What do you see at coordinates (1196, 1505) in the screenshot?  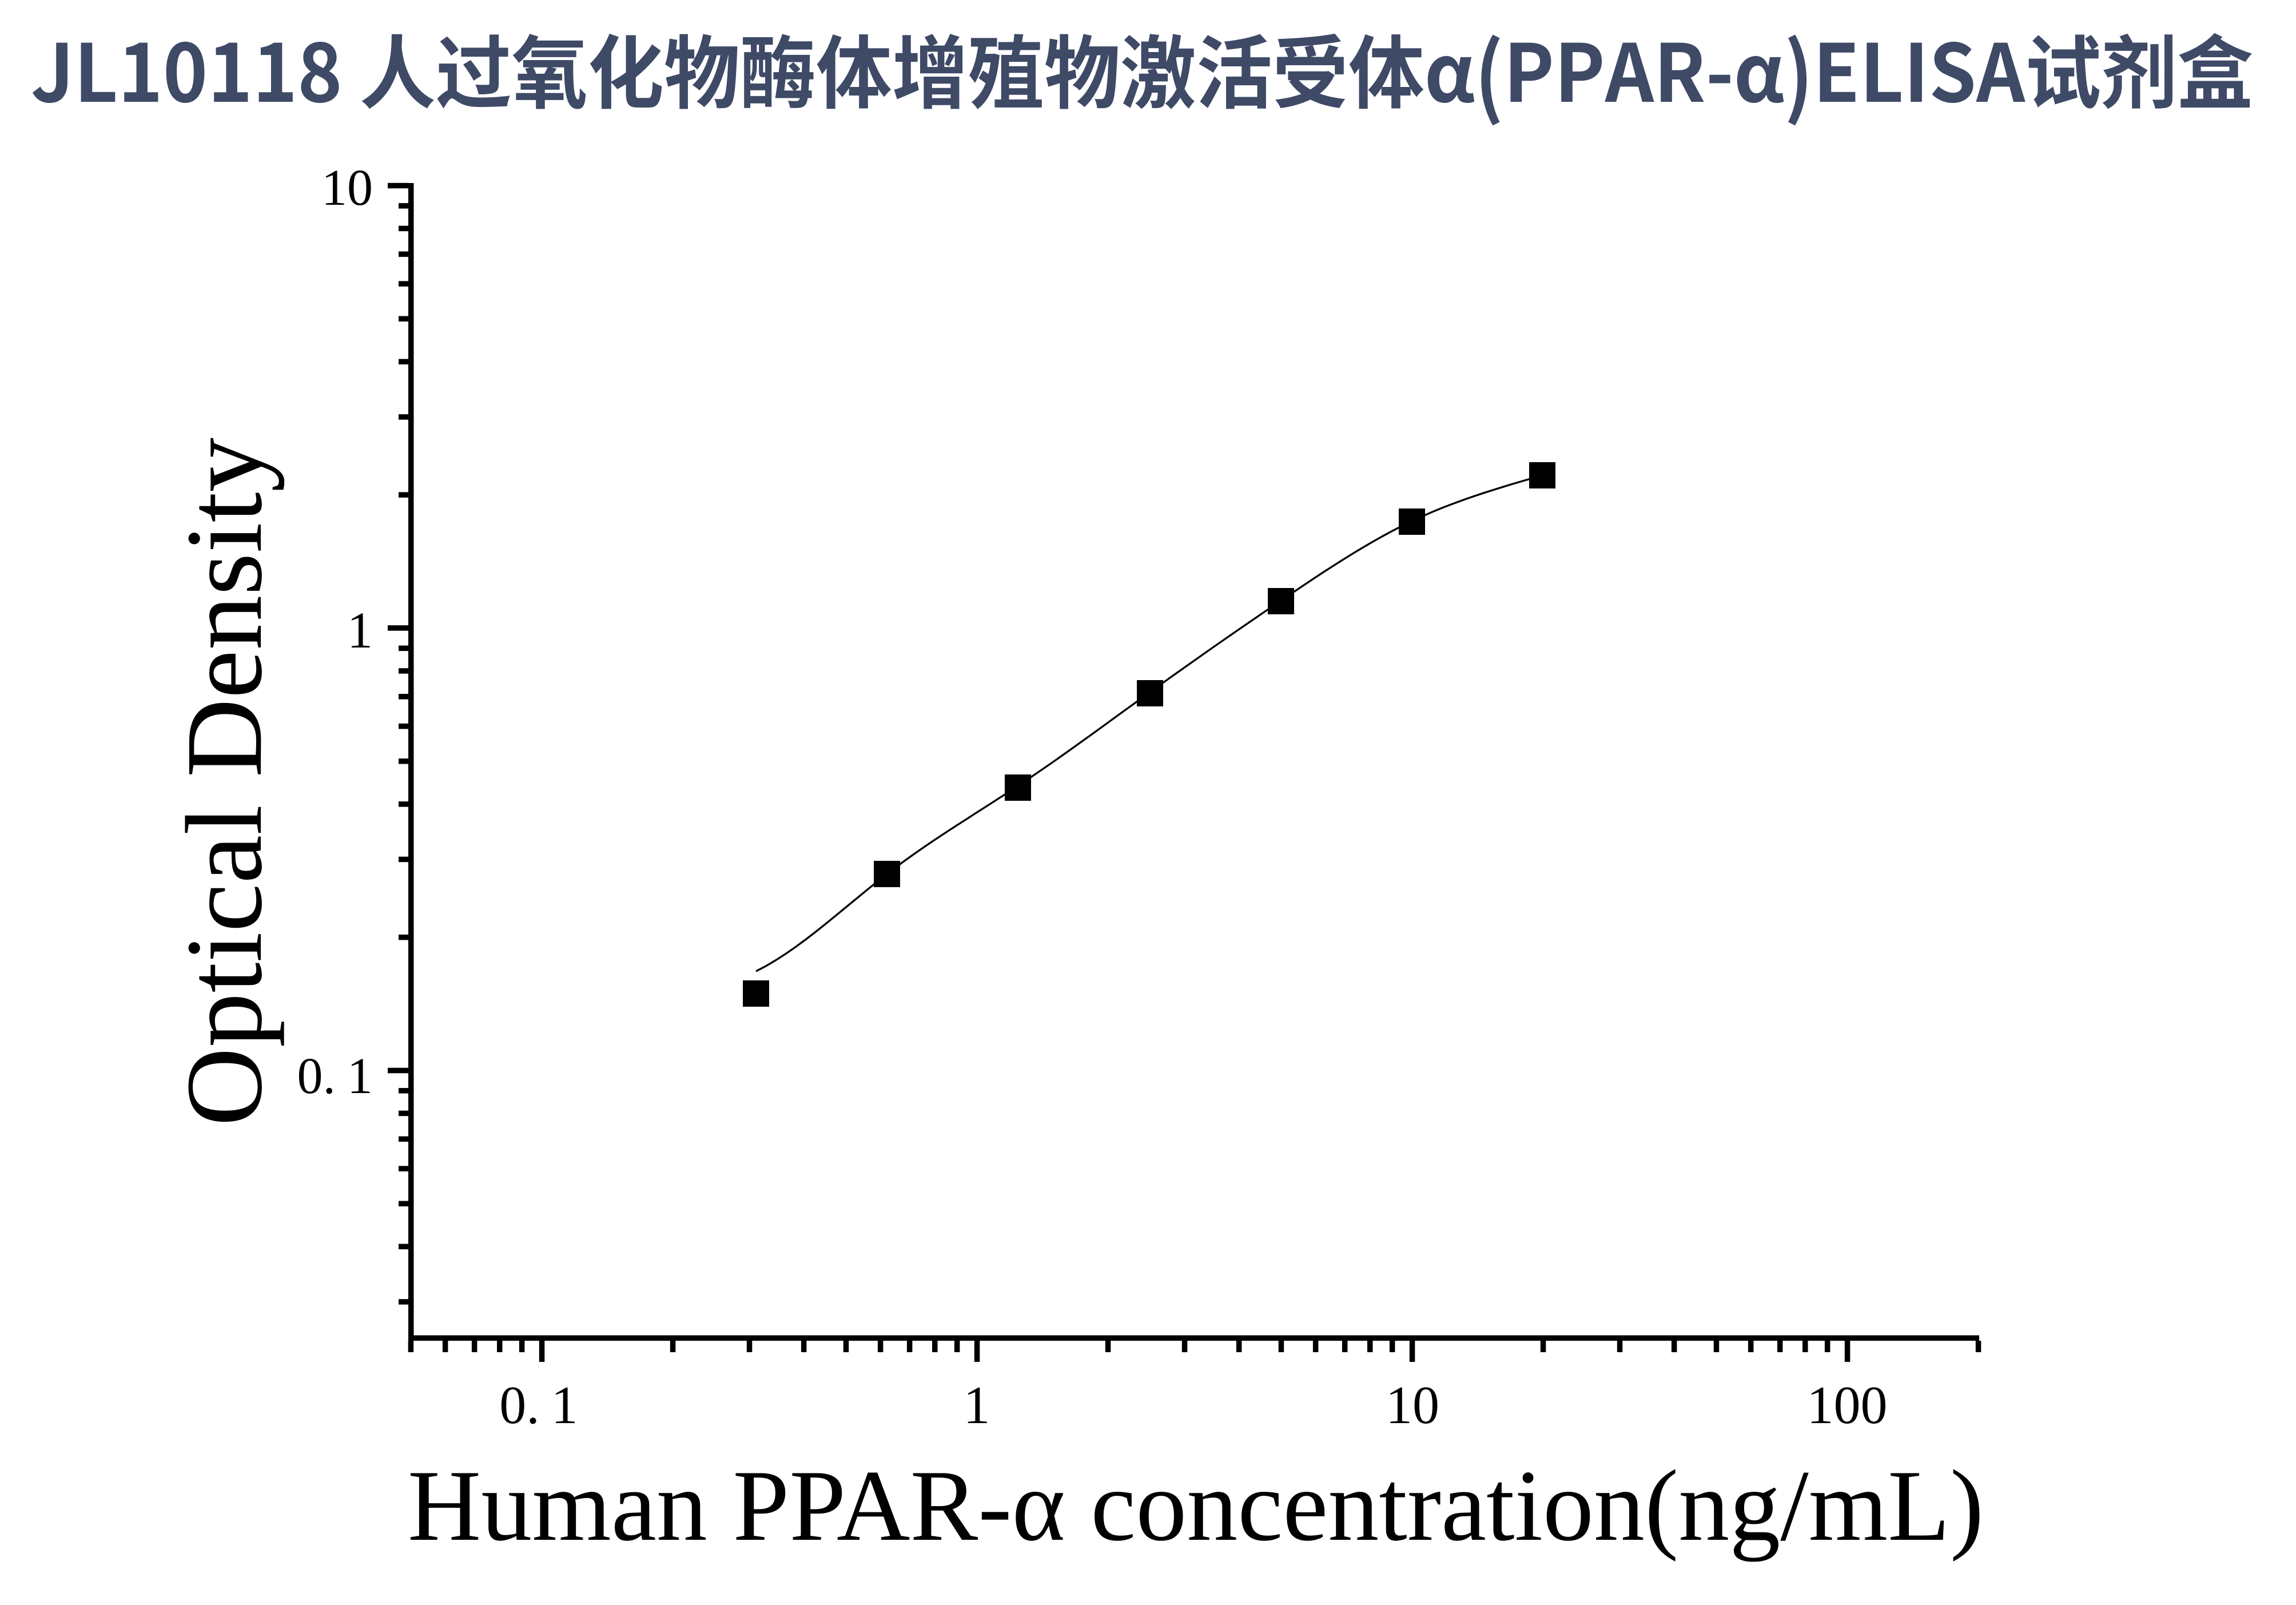 I see `svg-text:Human PPAR-α concentration(ng/: Human PPAR-α concentration(ng/mL)` at bounding box center [1196, 1505].